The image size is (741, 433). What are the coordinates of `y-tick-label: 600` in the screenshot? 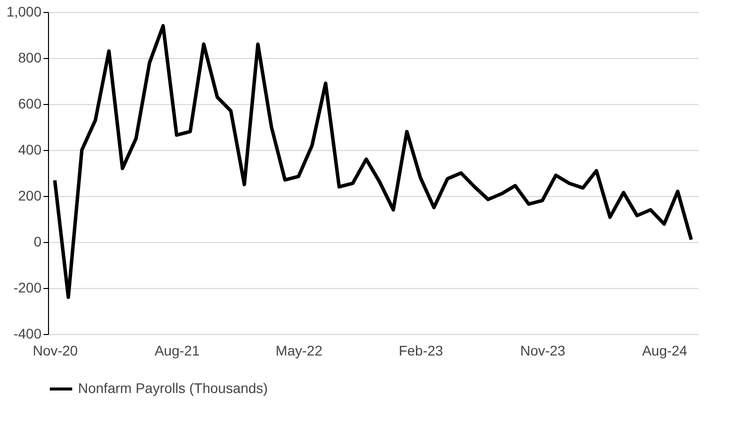 It's located at (30, 104).